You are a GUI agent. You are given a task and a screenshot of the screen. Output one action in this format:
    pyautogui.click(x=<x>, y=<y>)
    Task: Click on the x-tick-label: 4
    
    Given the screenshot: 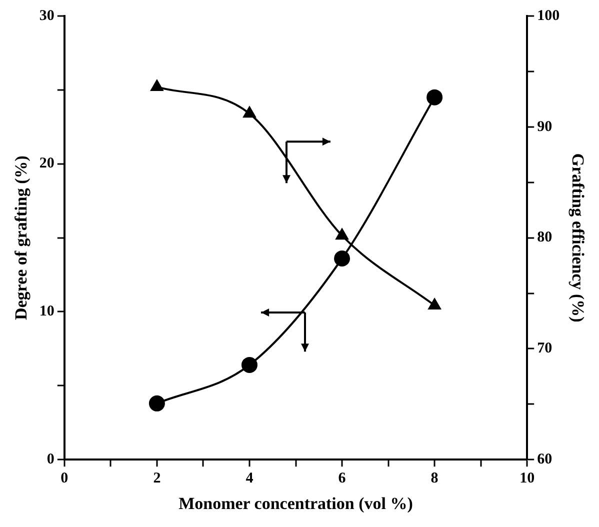 What is the action you would take?
    pyautogui.click(x=250, y=478)
    